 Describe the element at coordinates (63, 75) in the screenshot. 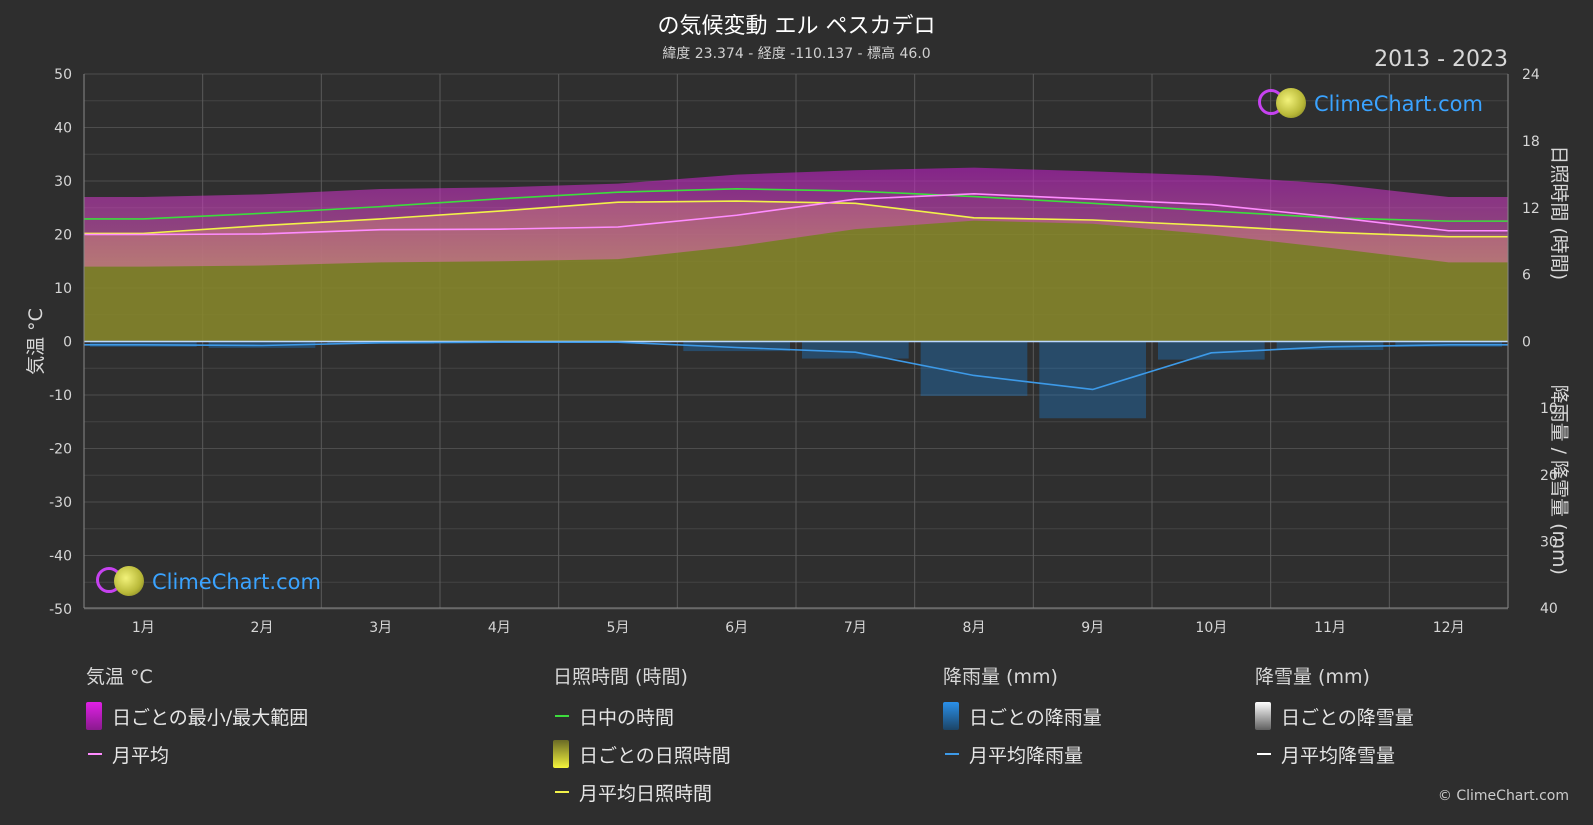

I see `temp-tick-label: 50` at that location.